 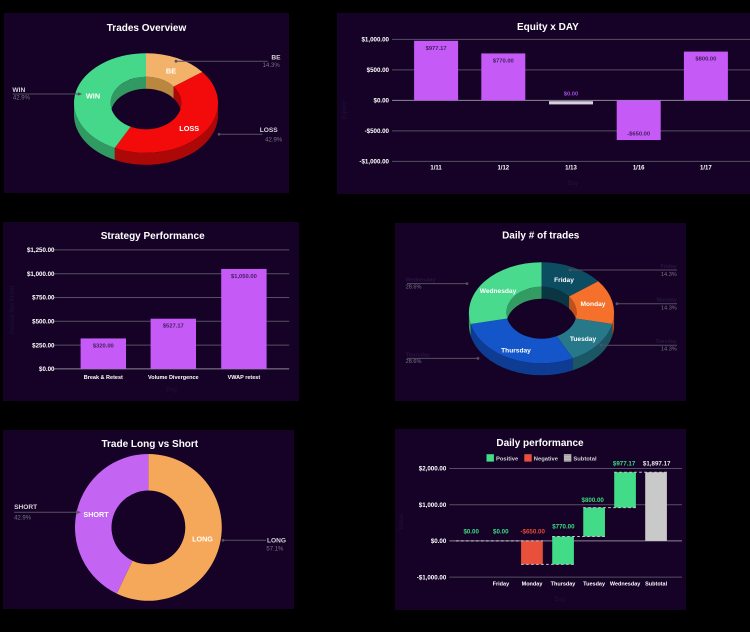 What do you see at coordinates (153, 236) in the screenshot?
I see `svg-text: Strategy Performance` at bounding box center [153, 236].